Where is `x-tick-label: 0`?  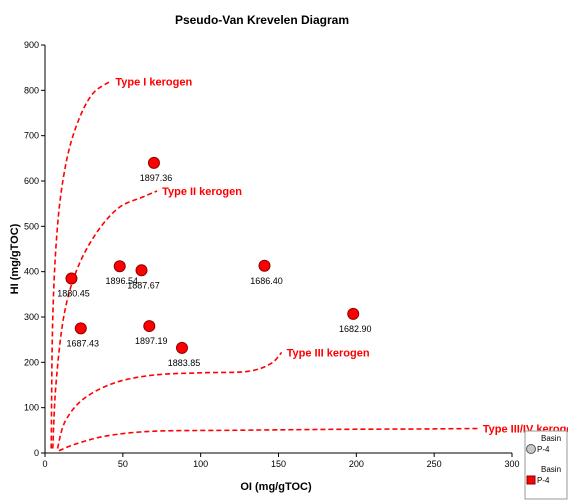 x-tick-label: 0 is located at coordinates (44, 464).